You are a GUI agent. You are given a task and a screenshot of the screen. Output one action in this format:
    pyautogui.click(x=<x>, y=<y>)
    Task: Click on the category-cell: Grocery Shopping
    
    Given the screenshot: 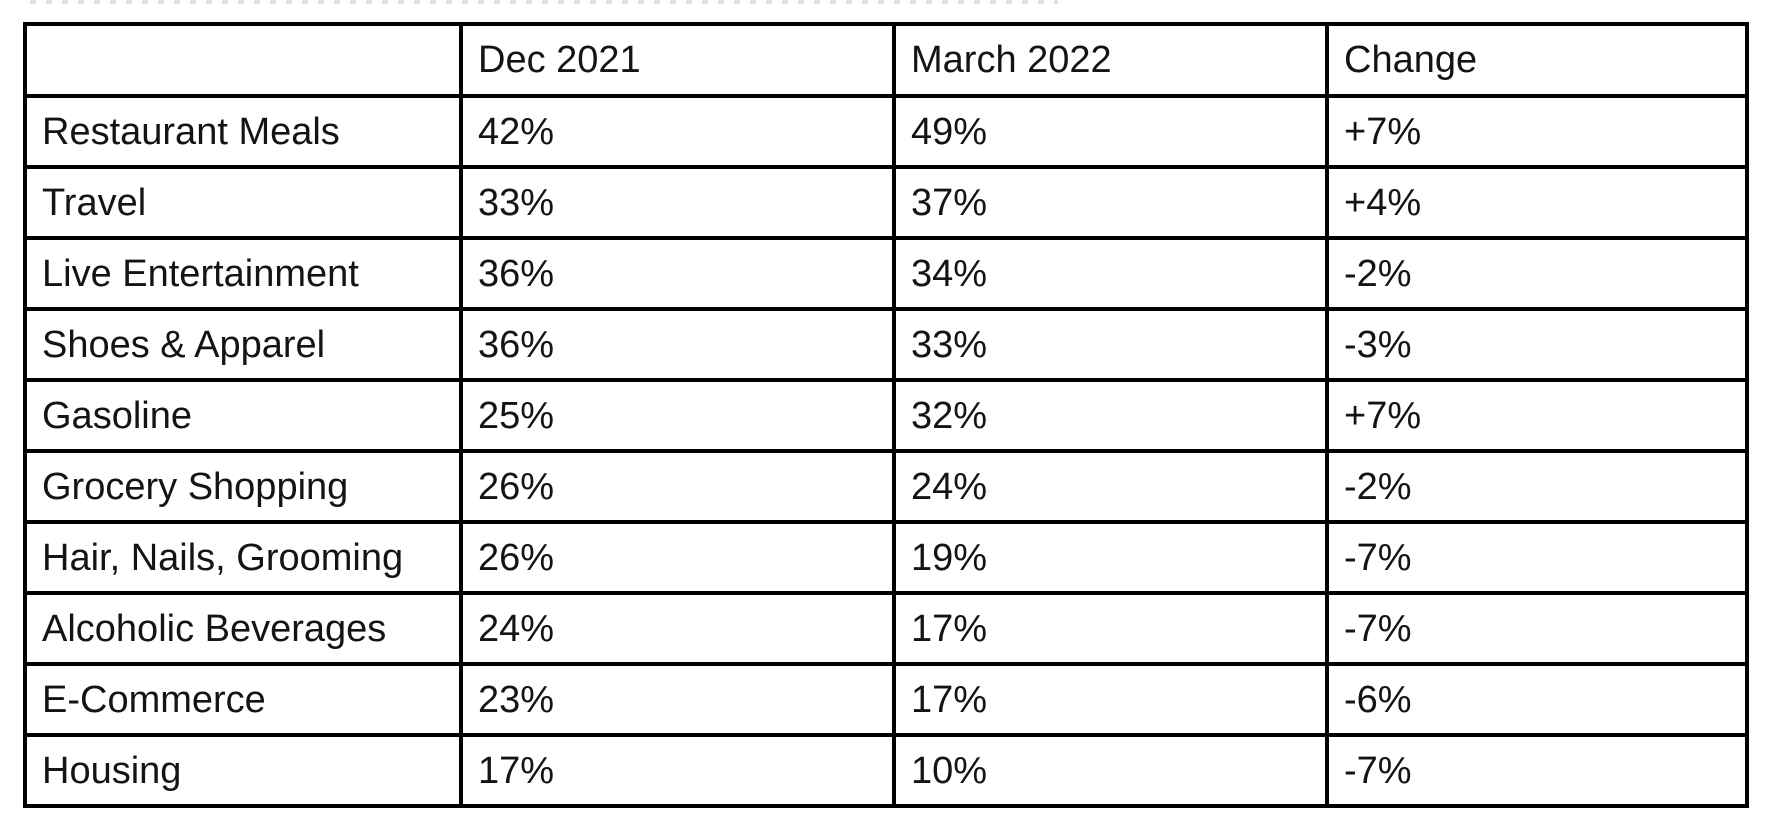 What is the action you would take?
    pyautogui.click(x=243, y=486)
    